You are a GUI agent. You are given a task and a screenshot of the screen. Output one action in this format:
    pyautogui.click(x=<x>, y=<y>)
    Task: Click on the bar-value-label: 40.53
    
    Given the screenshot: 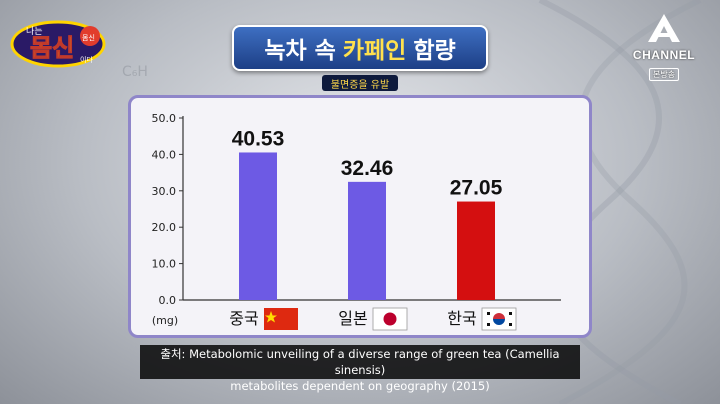 What is the action you would take?
    pyautogui.click(x=258, y=138)
    